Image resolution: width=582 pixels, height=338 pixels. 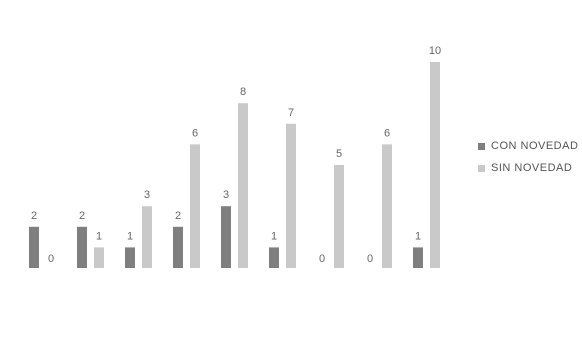 What do you see at coordinates (130, 236) in the screenshot?
I see `data-label-con-novedad-3: 1` at bounding box center [130, 236].